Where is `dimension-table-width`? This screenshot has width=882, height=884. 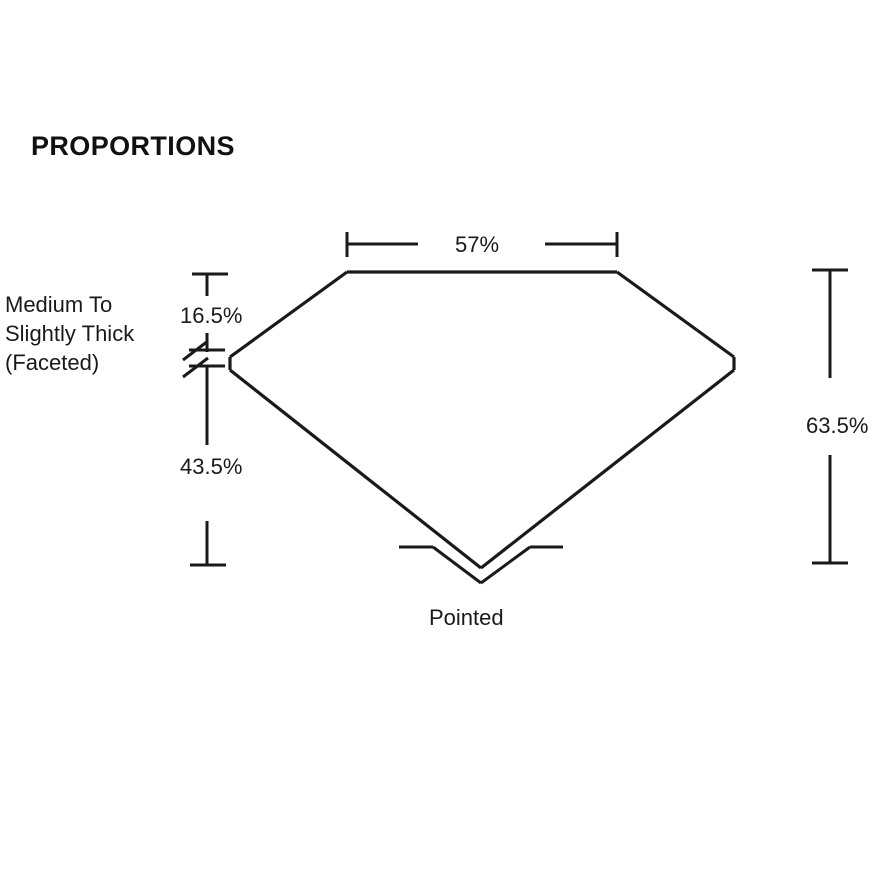 dimension-table-width is located at coordinates (482, 244).